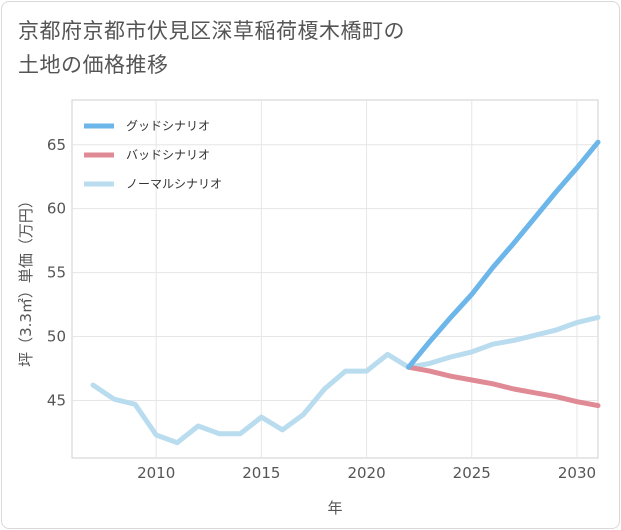  What do you see at coordinates (174, 184) in the screenshot?
I see `legend-label: ノーマルシナリオ` at bounding box center [174, 184].